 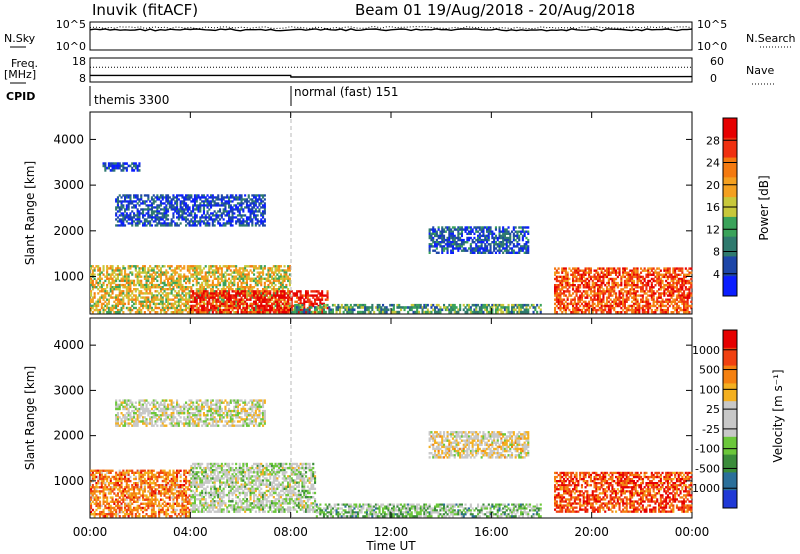 I want to click on freq-unit: [MHz], so click(x=20, y=74).